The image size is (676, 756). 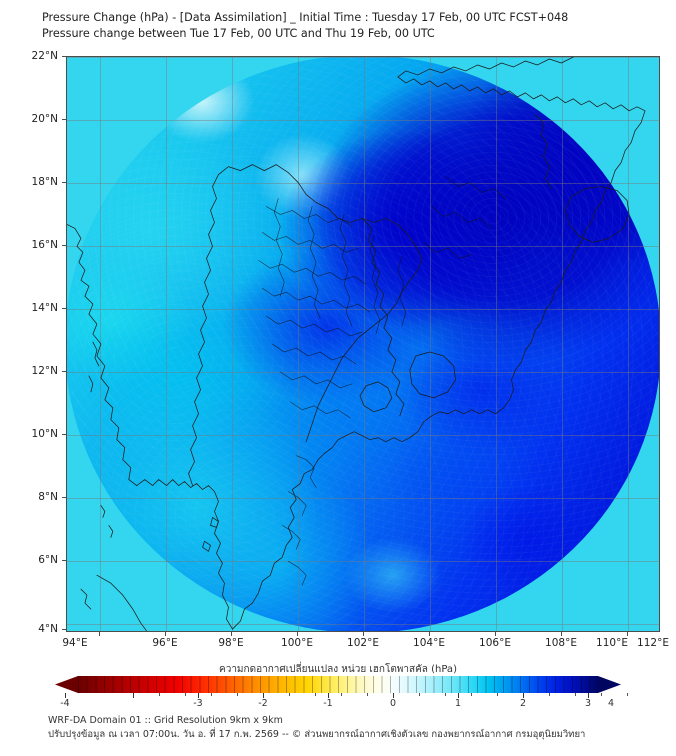 I want to click on colorbar-tick-label: 0, so click(x=393, y=703).